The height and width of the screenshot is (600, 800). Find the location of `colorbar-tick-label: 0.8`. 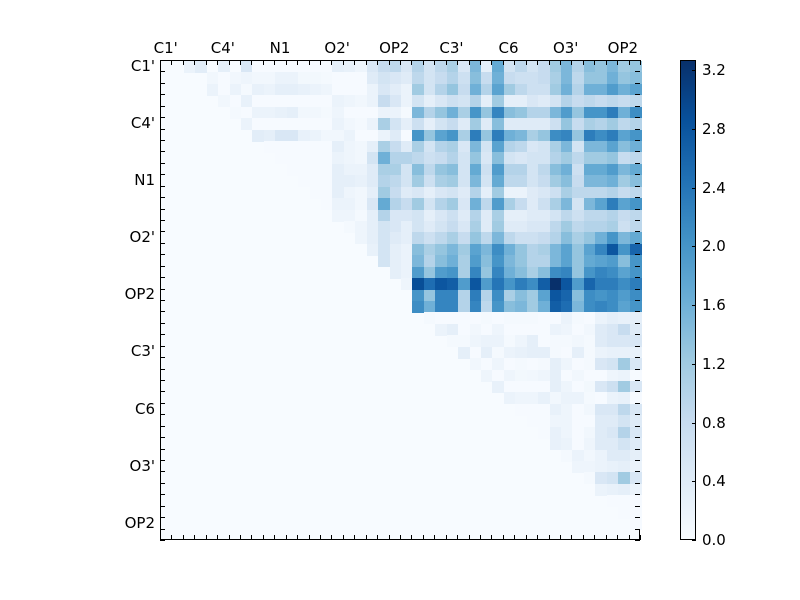

colorbar-tick-label: 0.8 is located at coordinates (714, 422).